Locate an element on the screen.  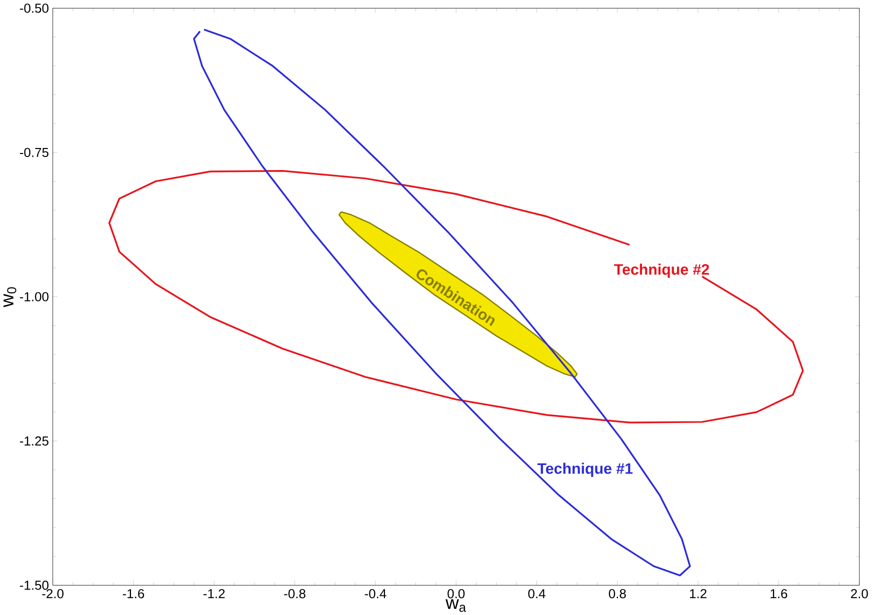
y-axis-title: w$_{0}$ is located at coordinates (10, 297).